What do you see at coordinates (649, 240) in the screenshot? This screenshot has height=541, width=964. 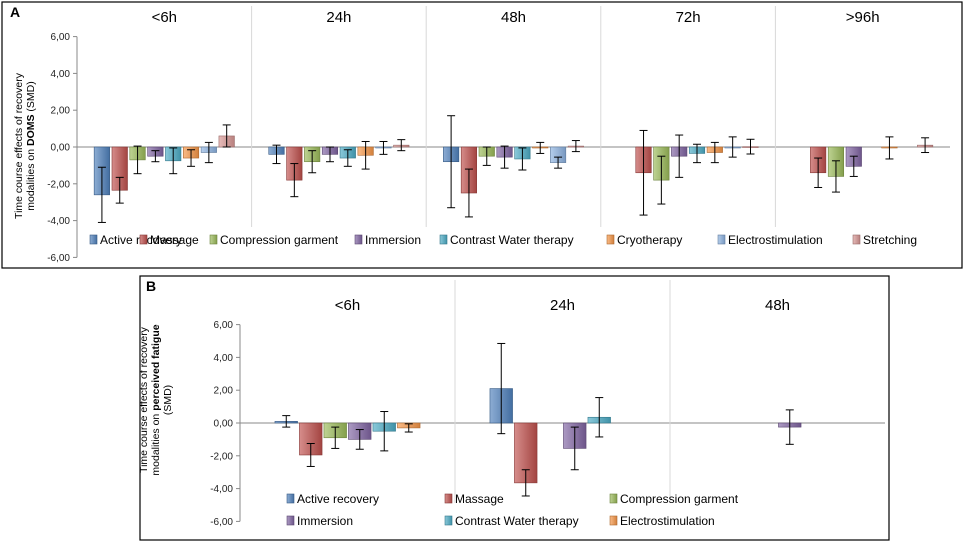 I see `legend-entry: Cryotherapy` at bounding box center [649, 240].